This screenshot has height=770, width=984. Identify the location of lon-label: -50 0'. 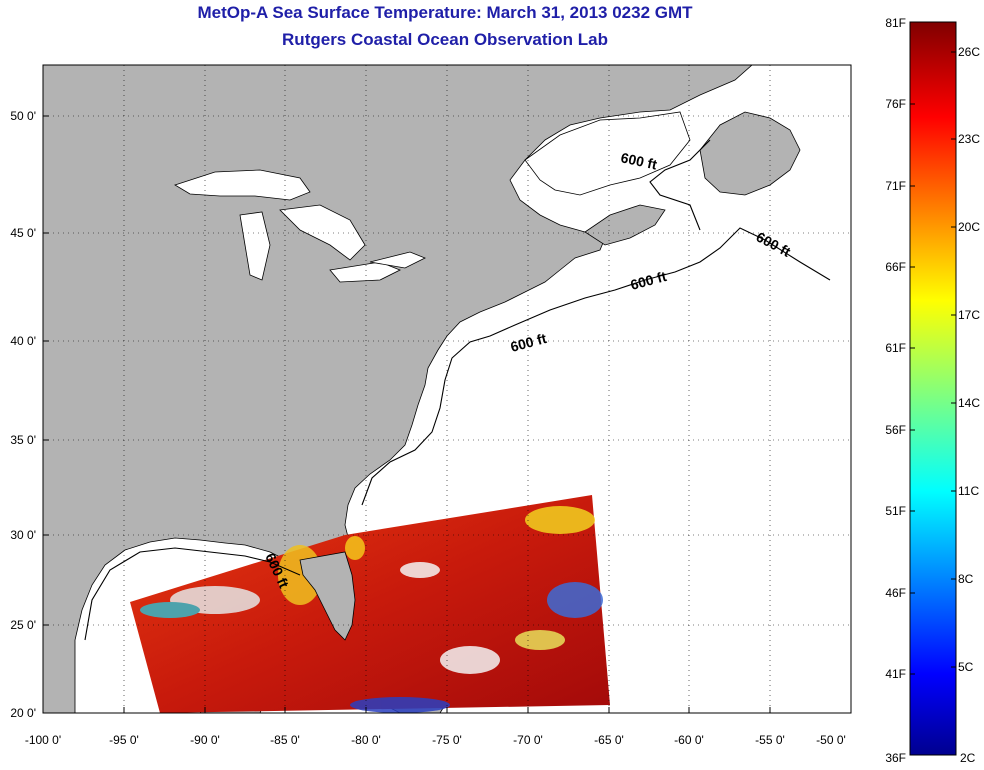
(831, 740).